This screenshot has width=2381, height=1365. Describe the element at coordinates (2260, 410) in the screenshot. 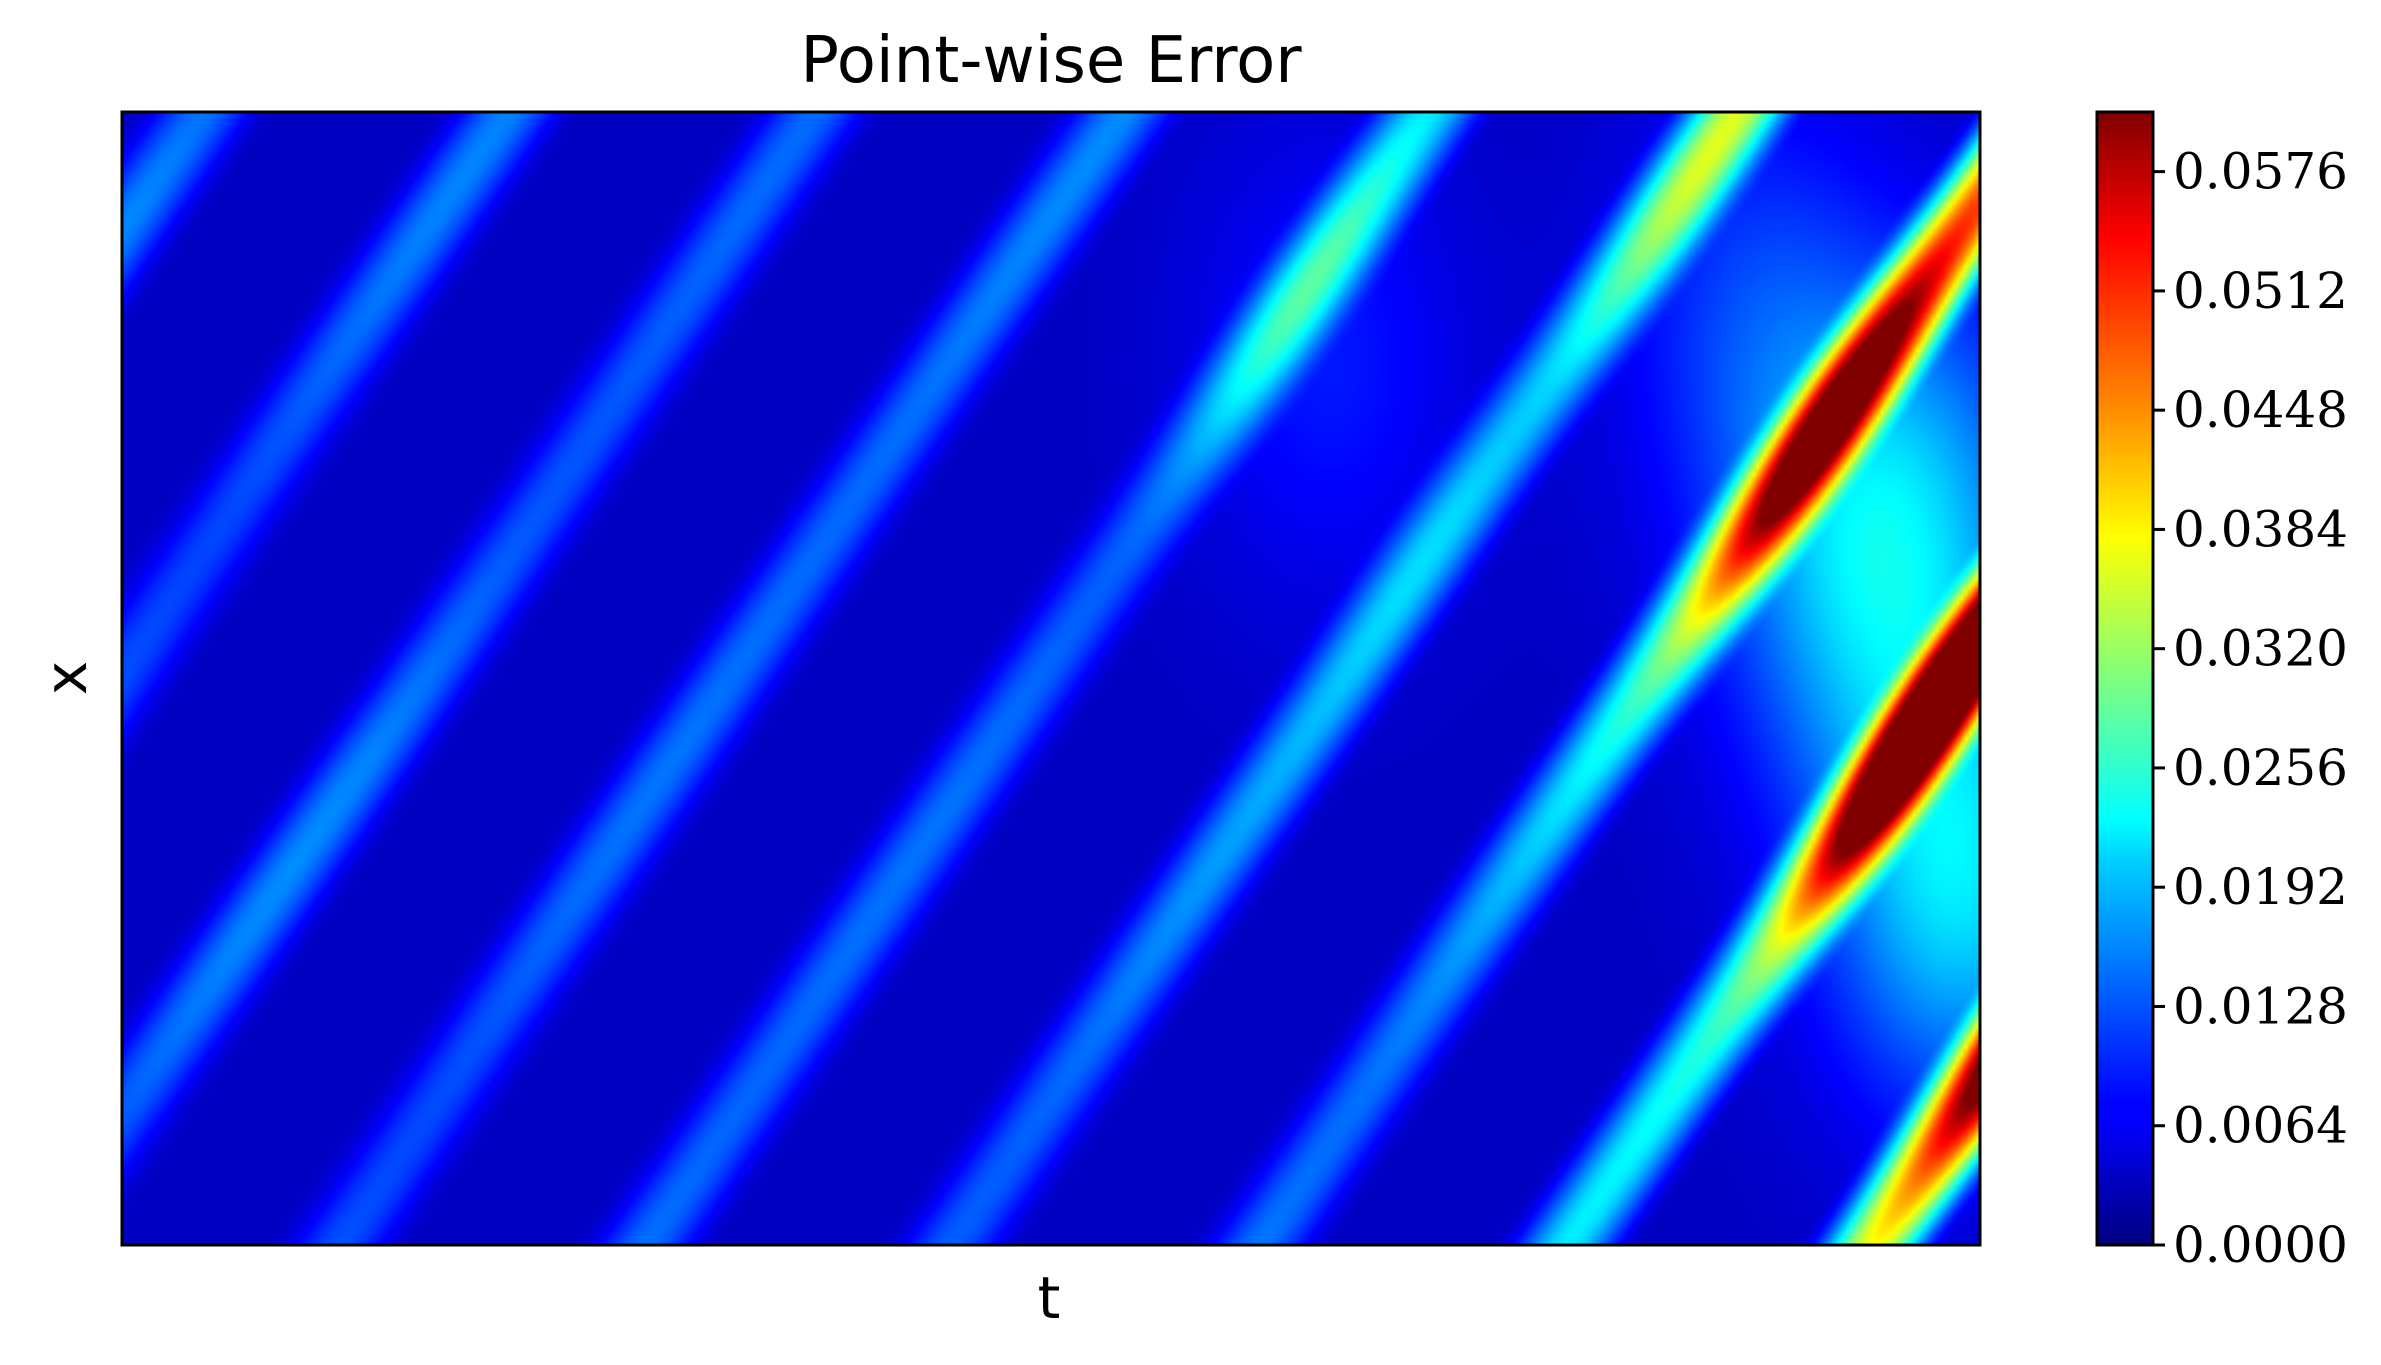

I see `colorbar-tick-label: 0.0448` at that location.